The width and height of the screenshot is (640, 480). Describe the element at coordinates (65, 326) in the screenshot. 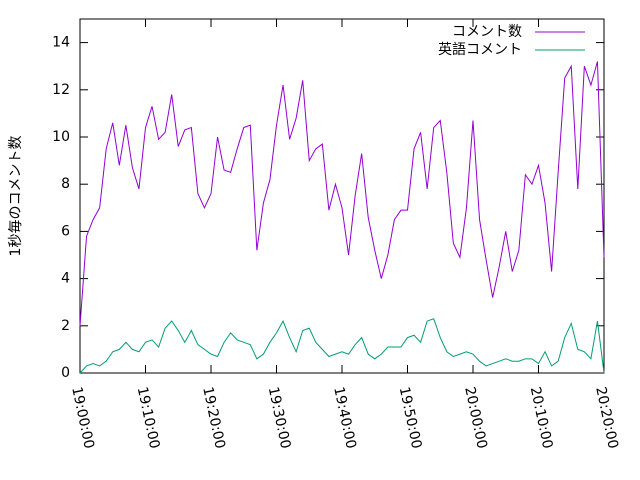

I see `y-tick-label: 2` at that location.